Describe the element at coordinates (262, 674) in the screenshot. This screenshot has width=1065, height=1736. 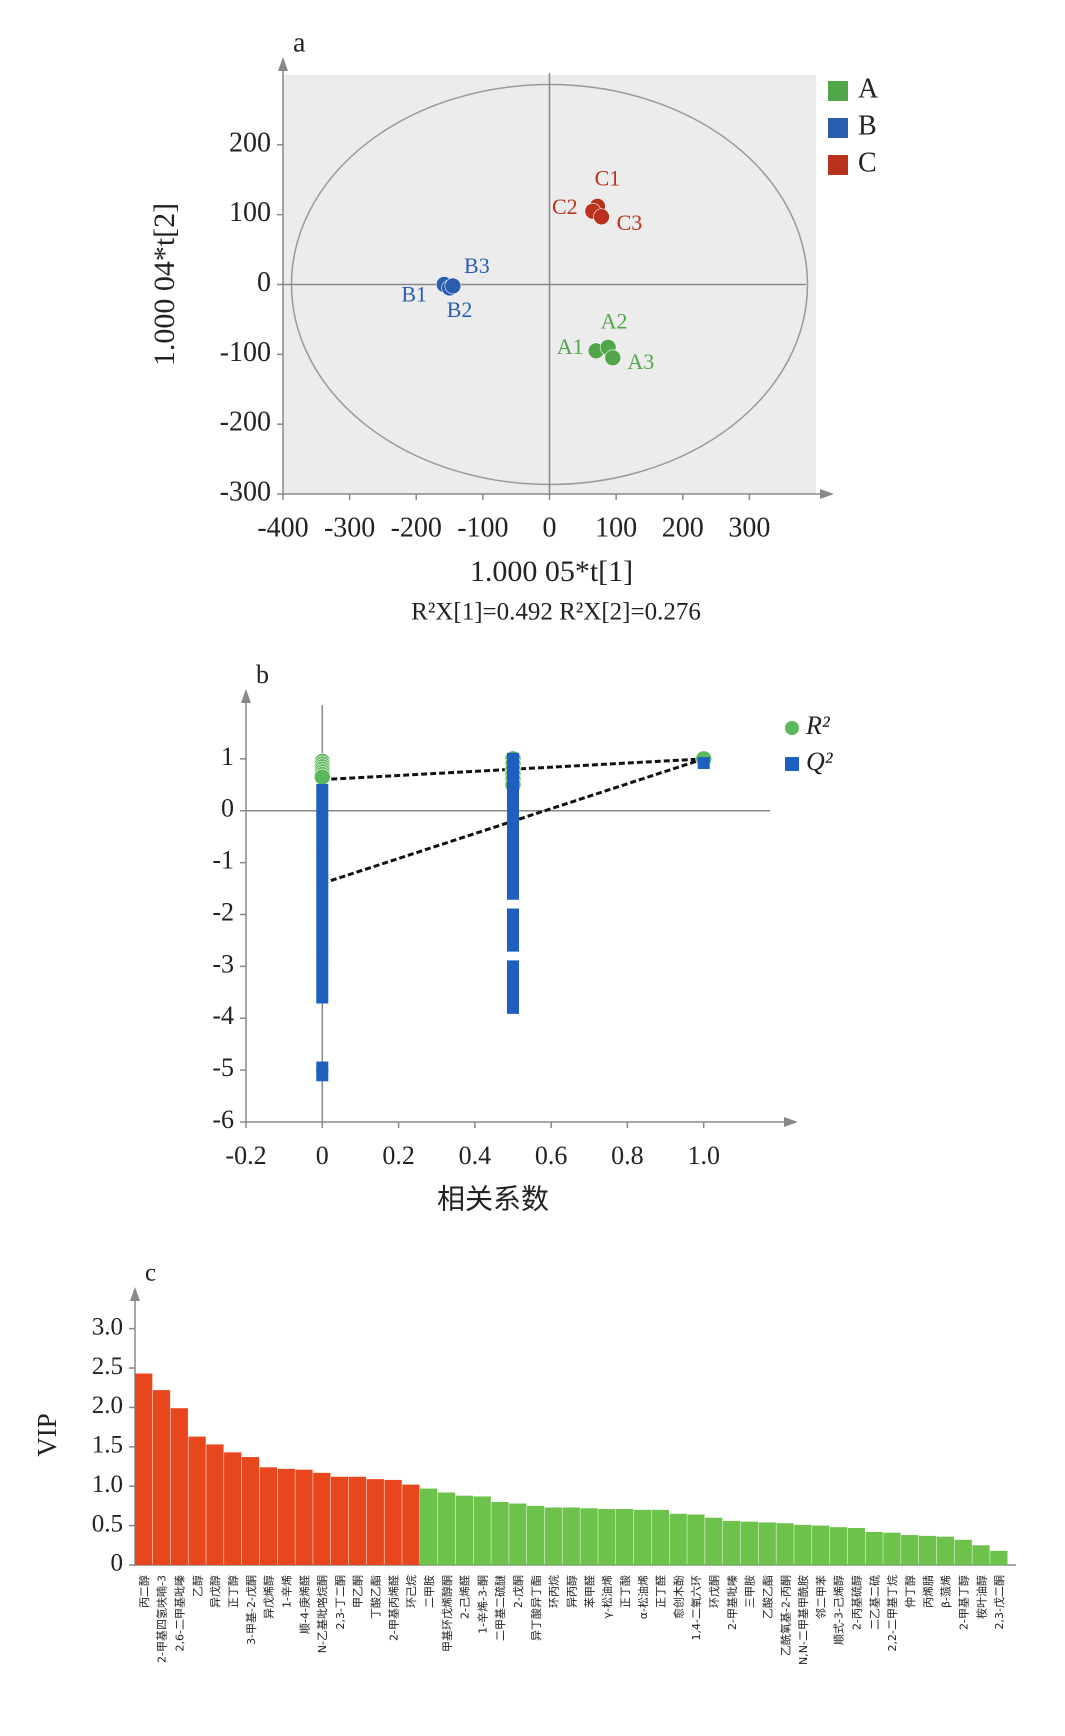
I see `chart-title: b` at that location.